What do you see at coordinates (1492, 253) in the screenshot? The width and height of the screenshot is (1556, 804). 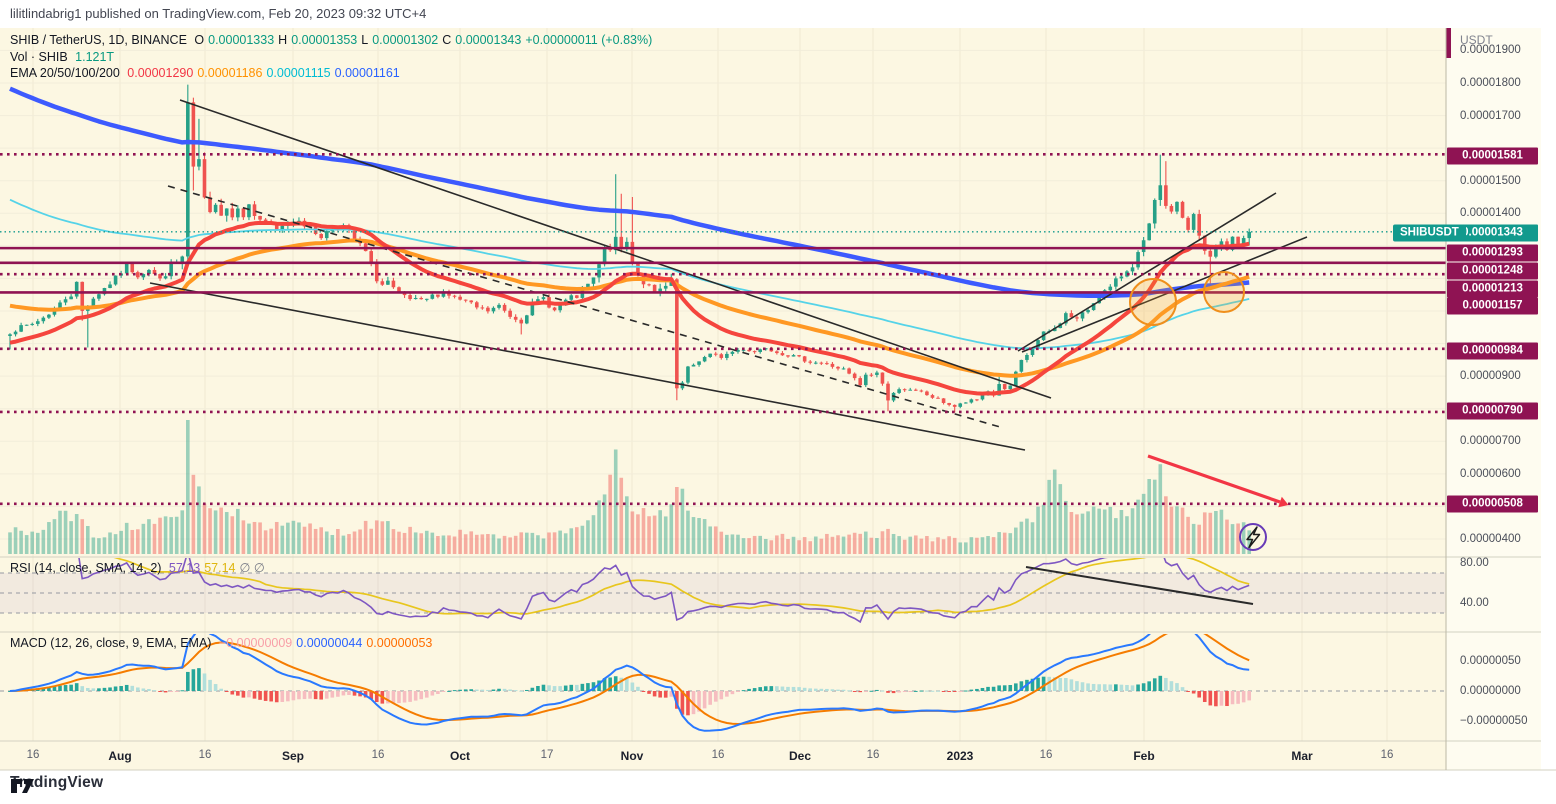 I see `price-level-badge: 0.00001293` at bounding box center [1492, 253].